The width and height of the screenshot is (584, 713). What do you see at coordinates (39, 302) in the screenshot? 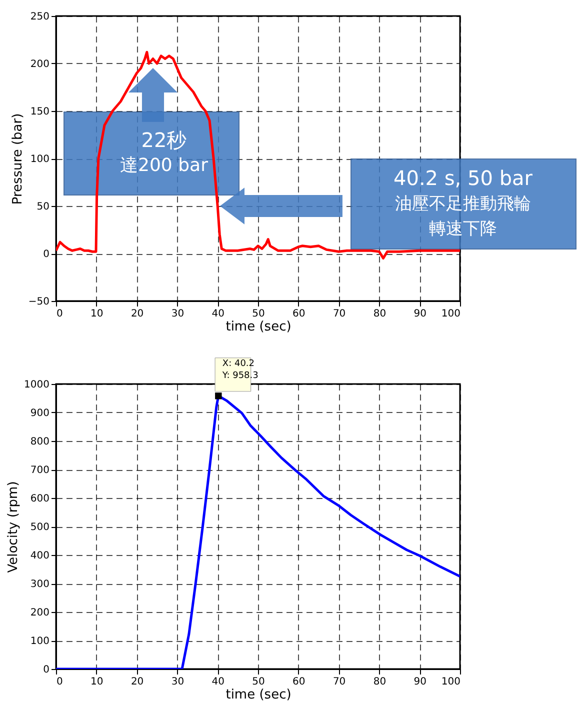
I see `y-tick-label: −50` at bounding box center [39, 302].